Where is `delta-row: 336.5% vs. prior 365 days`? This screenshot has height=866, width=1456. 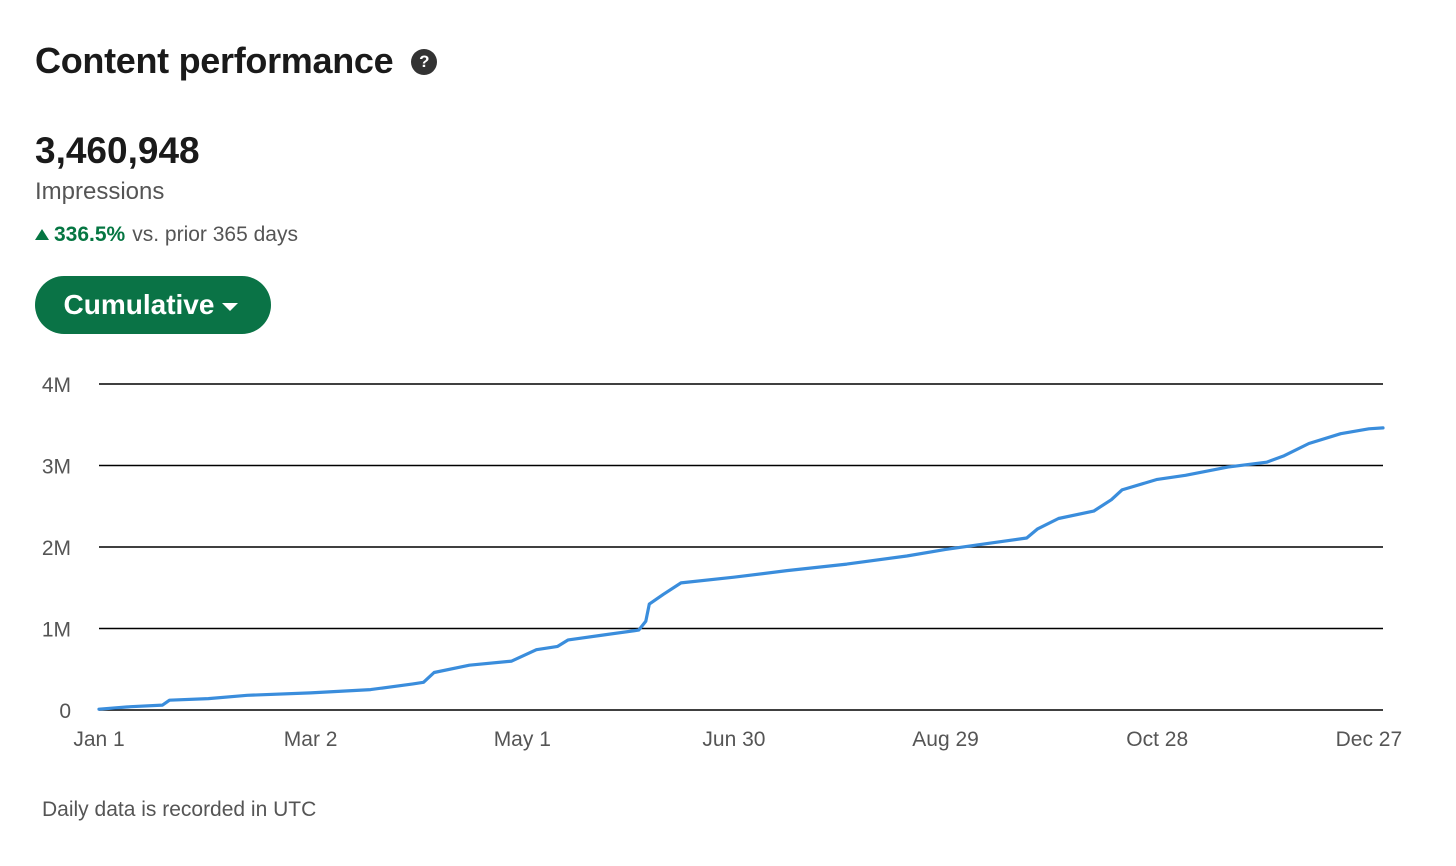
delta-row: 336.5% vs. prior 365 days is located at coordinates (166, 235).